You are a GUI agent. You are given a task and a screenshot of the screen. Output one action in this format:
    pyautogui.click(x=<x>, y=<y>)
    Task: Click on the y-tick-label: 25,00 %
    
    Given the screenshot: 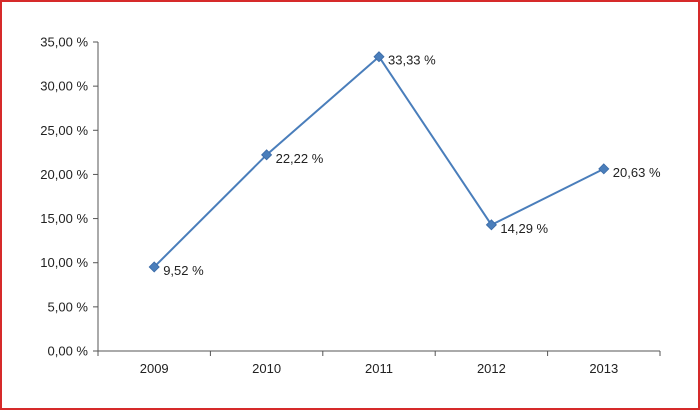 What is the action you would take?
    pyautogui.click(x=64, y=130)
    